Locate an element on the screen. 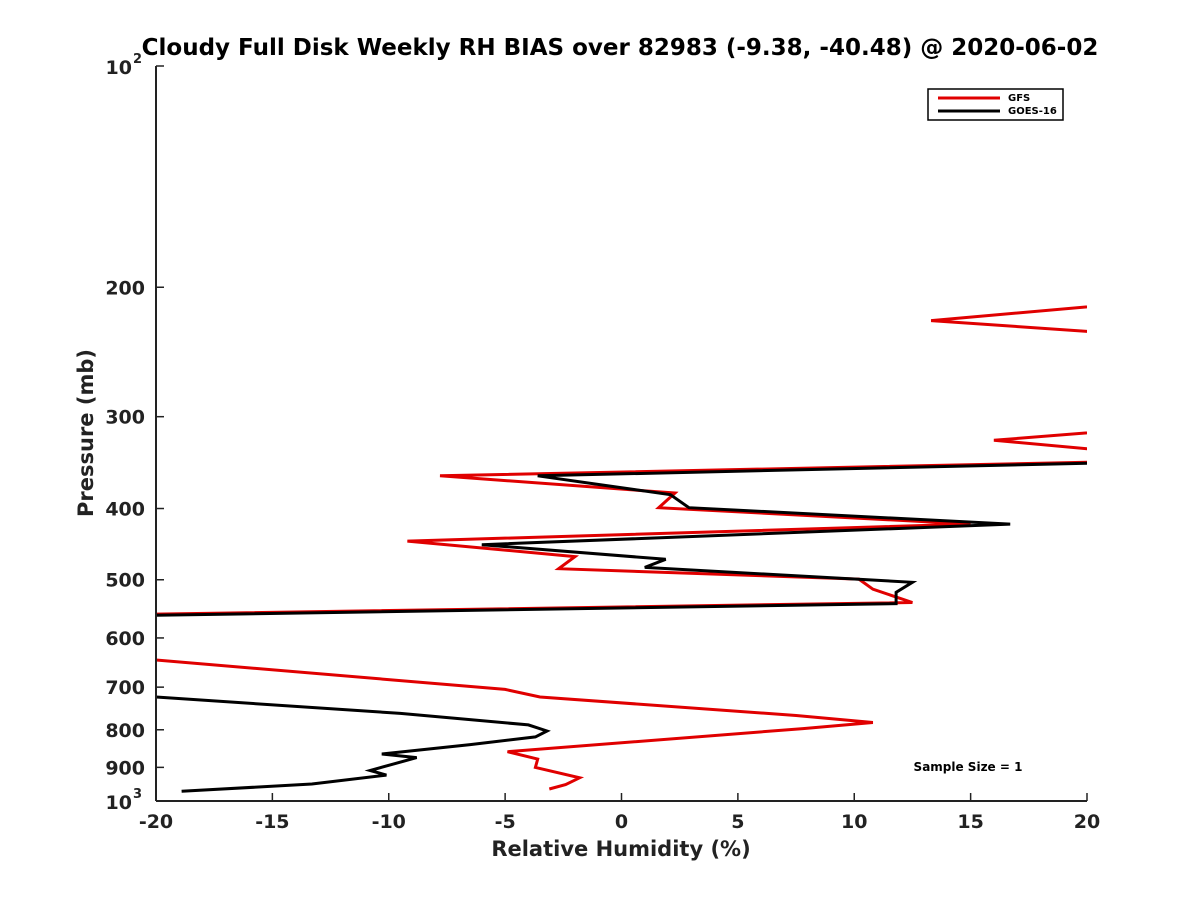  legend: GFS GOES-16 is located at coordinates (995, 104).